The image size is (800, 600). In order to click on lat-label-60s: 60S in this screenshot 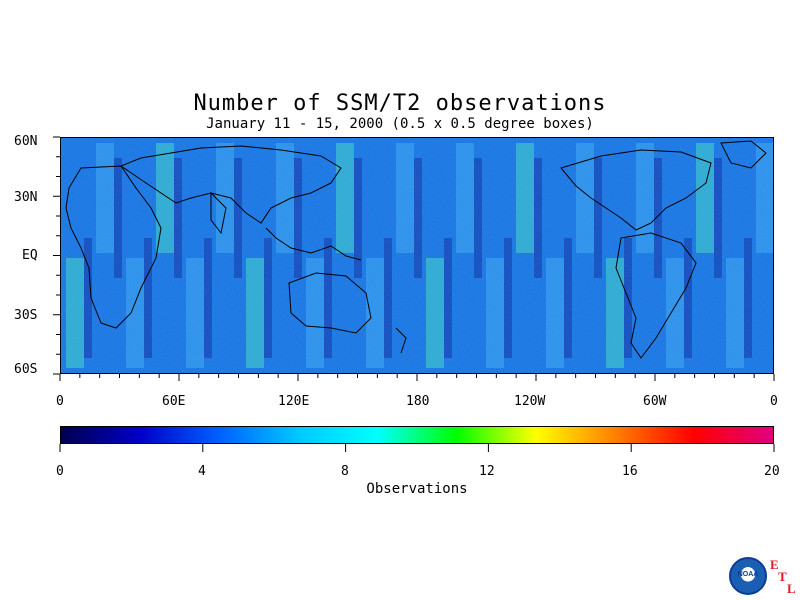, I will do `click(26, 369)`.